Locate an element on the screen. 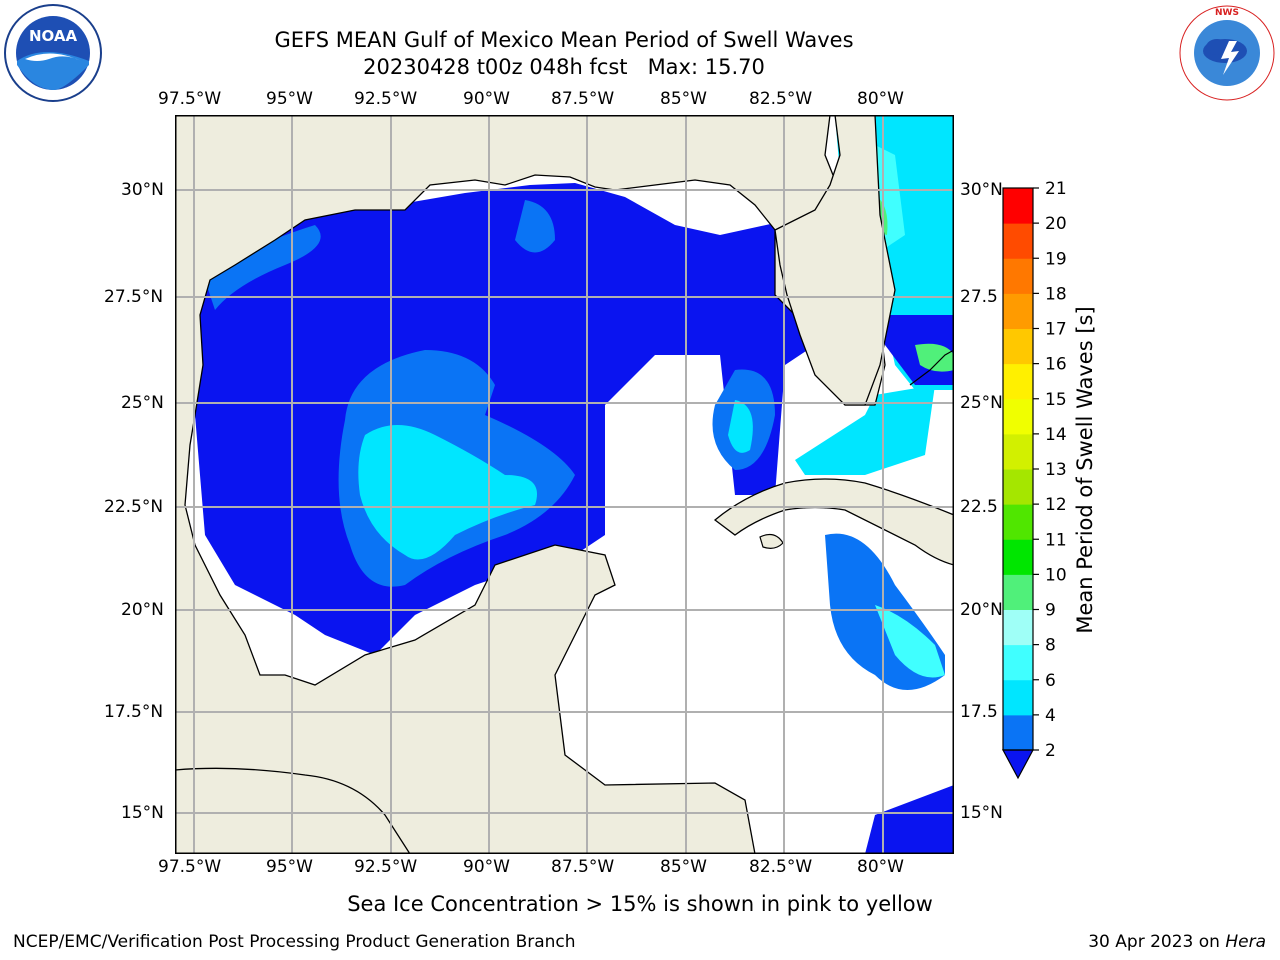  lat-label: 22.5°N is located at coordinates (134, 507).